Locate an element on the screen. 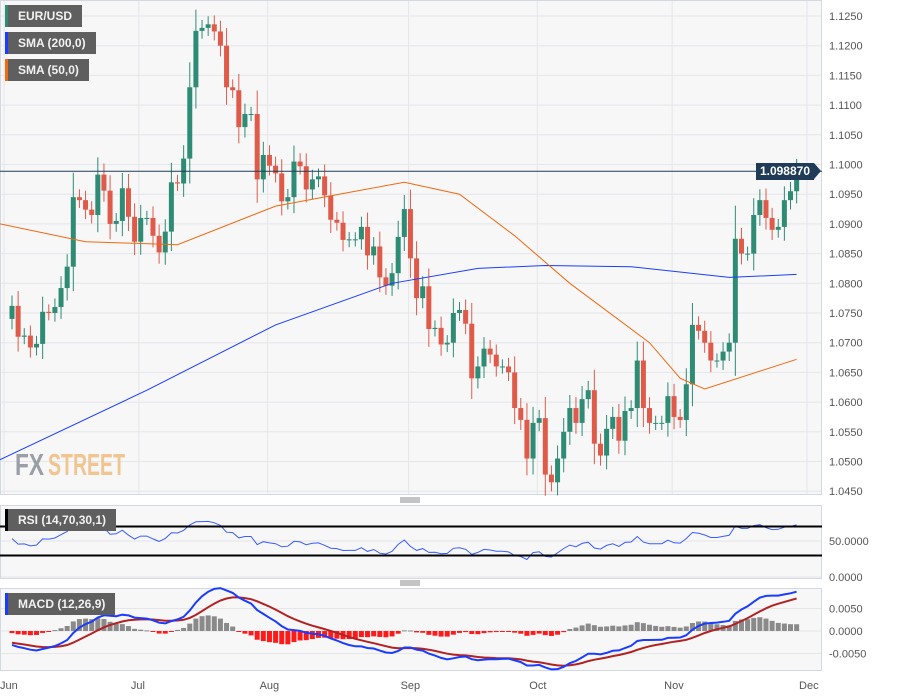 The image size is (898, 697). price-tick-label: 1.0850 is located at coordinates (846, 255).